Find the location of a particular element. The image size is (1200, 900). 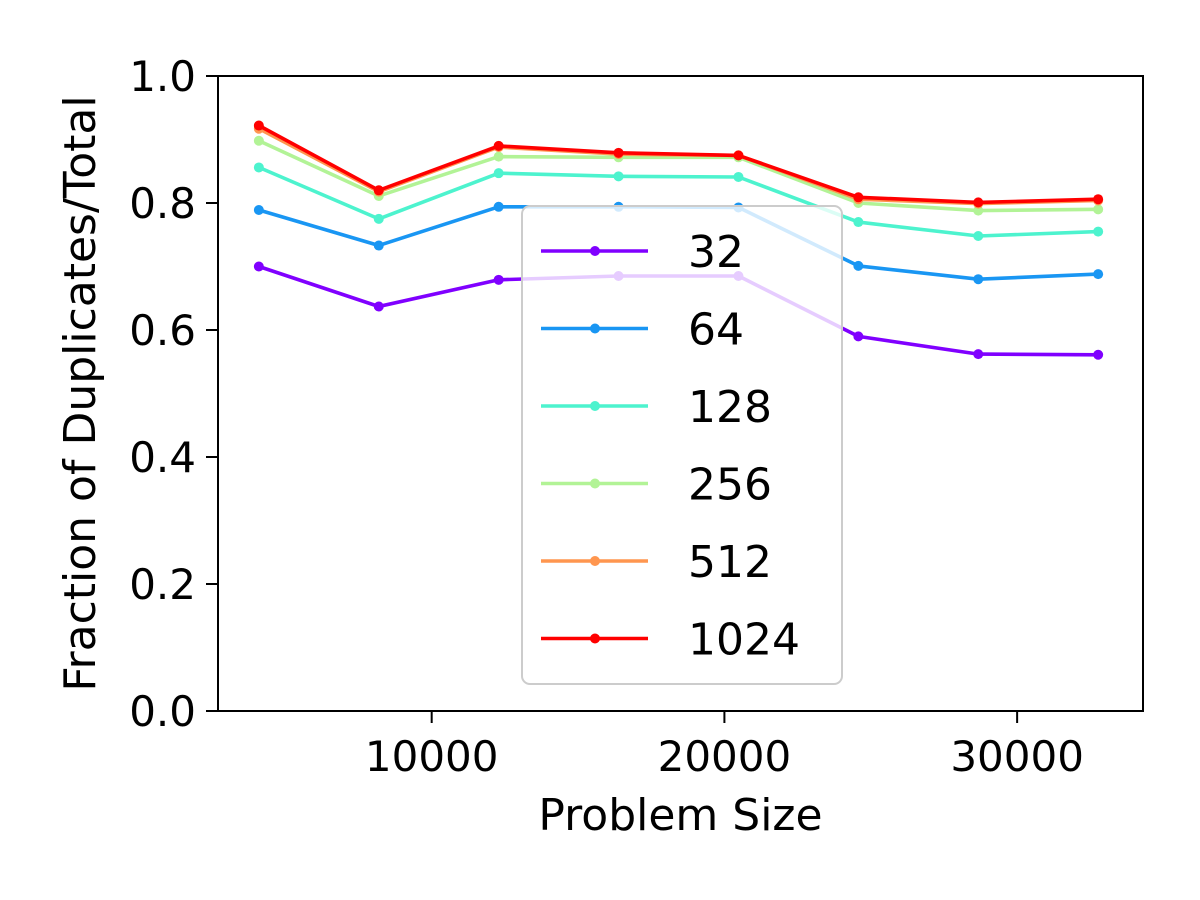

x-tick-label: 30000 is located at coordinates (1017, 756).